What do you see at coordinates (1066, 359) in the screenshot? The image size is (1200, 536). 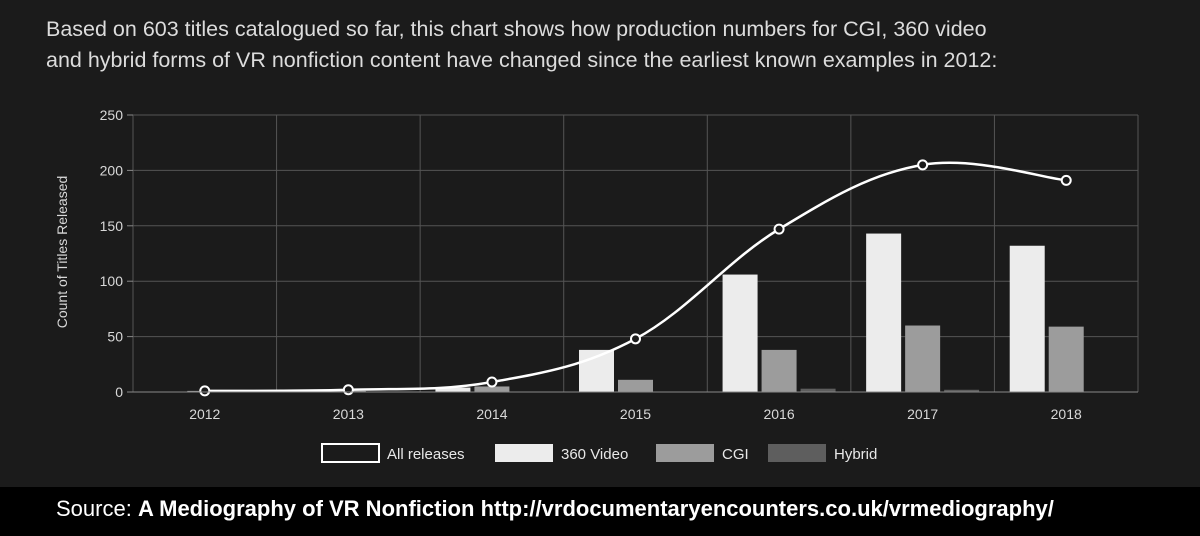 I see `bar-cgi-2018` at bounding box center [1066, 359].